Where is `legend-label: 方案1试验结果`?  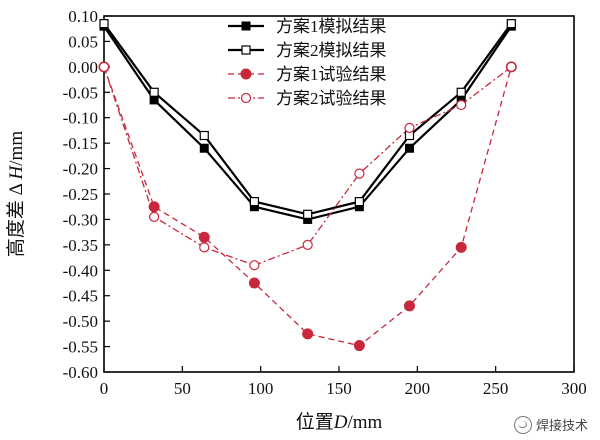
legend-label: 方案1试验结果 is located at coordinates (331, 74).